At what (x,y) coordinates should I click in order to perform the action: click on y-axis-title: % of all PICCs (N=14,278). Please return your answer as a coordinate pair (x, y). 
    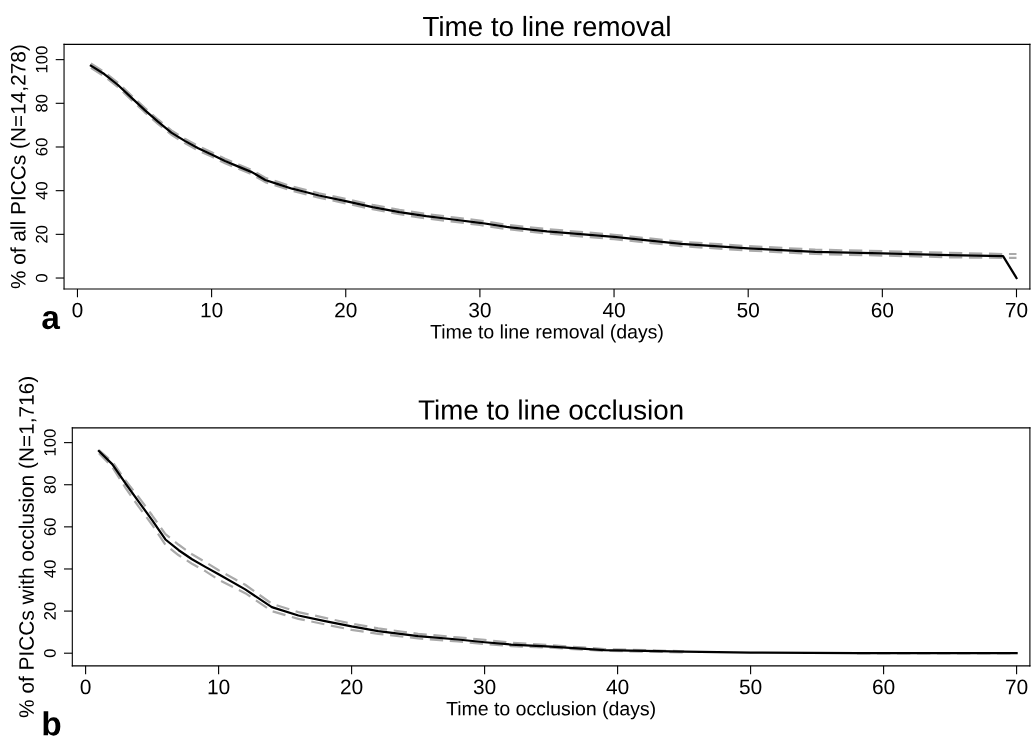
    Looking at the image, I should click on (20, 167).